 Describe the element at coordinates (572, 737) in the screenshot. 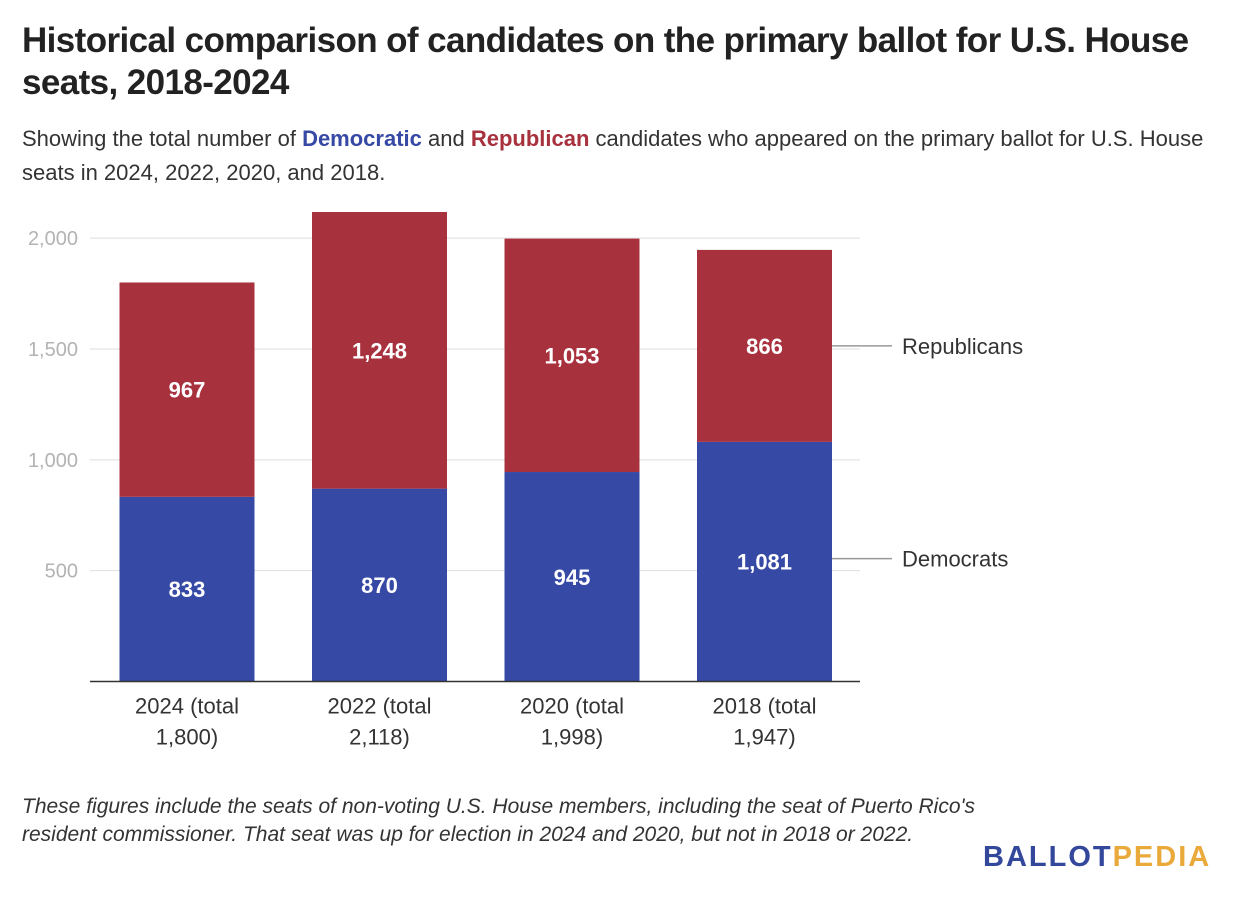

I see `x-tick-label: 1,998)` at that location.